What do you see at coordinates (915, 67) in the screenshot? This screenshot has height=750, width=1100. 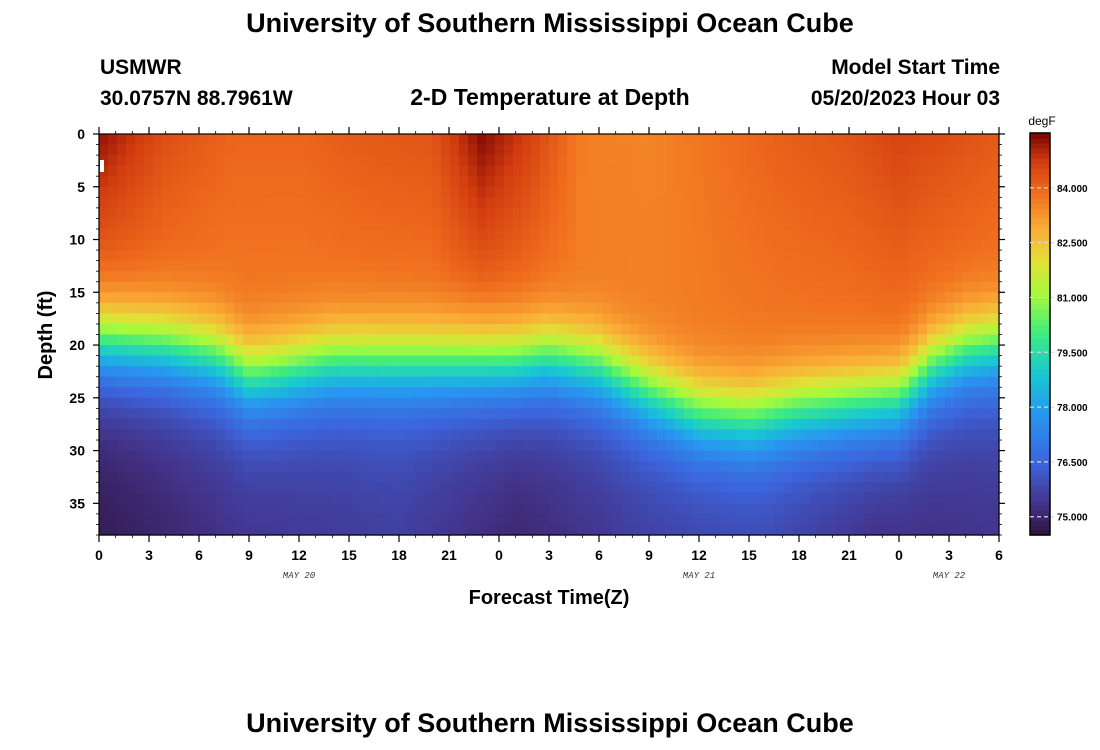 I see `model-start-label: Model Start Time` at bounding box center [915, 67].